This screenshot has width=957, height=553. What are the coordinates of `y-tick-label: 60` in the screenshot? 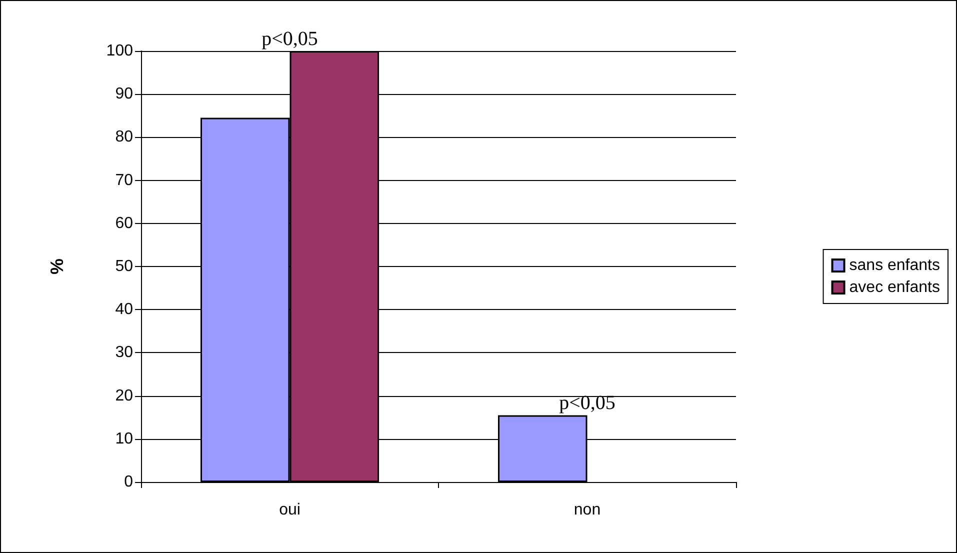 It's located at (124, 223).